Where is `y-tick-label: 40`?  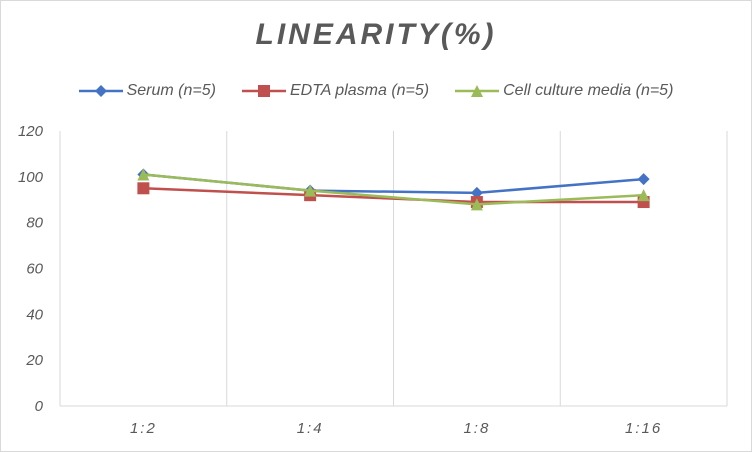
y-tick-label: 40 is located at coordinates (34, 314).